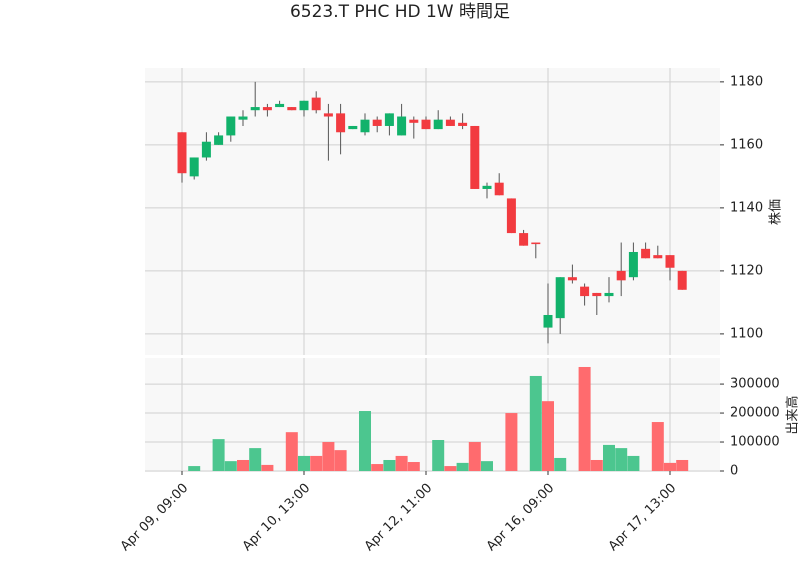 The width and height of the screenshot is (800, 579). What do you see at coordinates (398, 517) in the screenshot?
I see `x-tick-label: Apr 12, 11:00` at bounding box center [398, 517].